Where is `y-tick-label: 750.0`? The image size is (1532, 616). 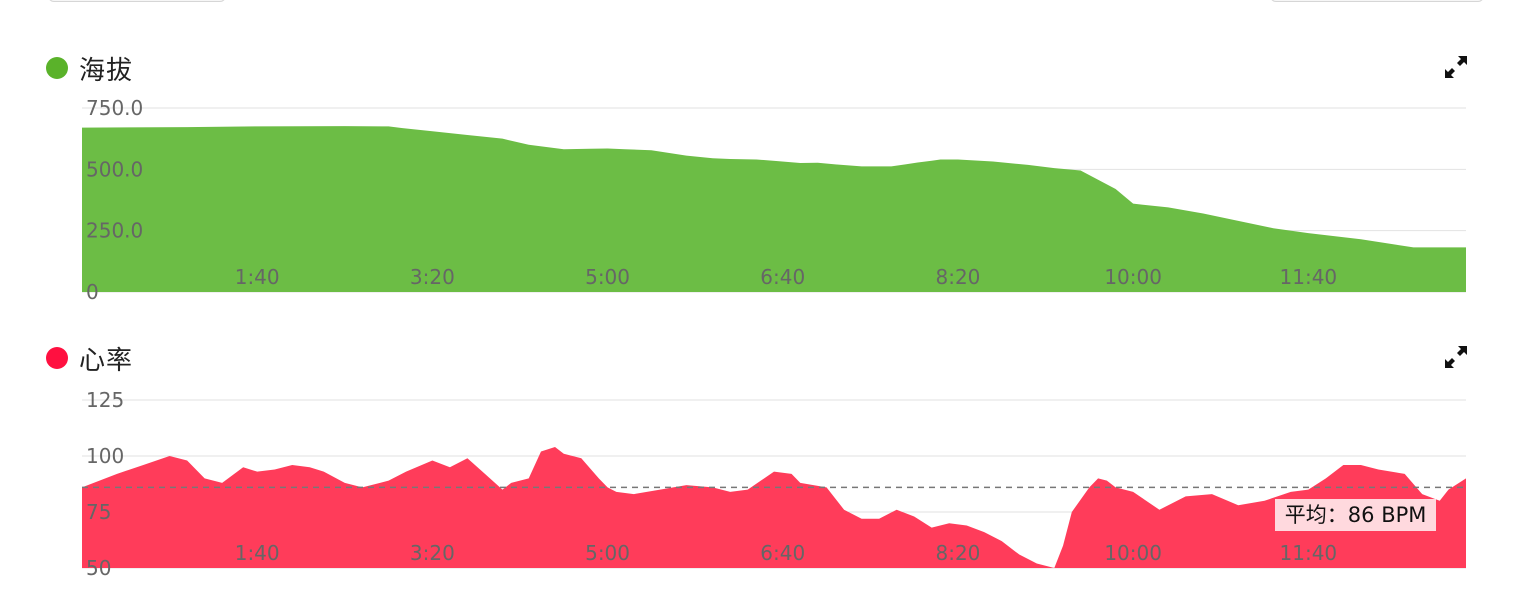
y-tick-label: 750.0 is located at coordinates (114, 108).